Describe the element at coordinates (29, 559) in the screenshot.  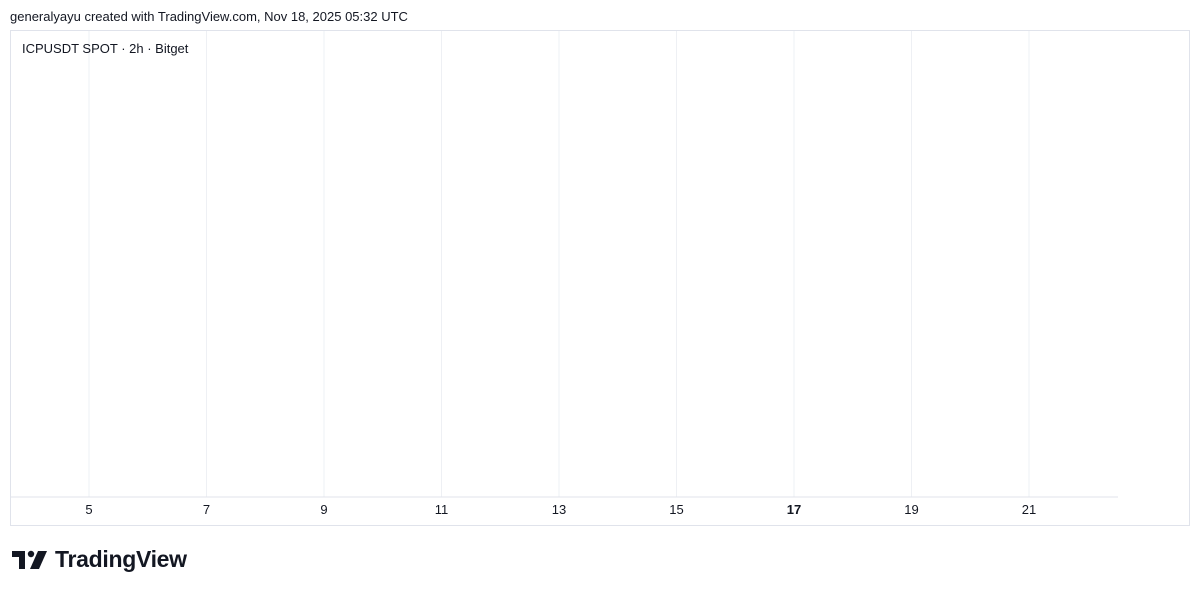
I see `tradingview-logo-icon` at that location.